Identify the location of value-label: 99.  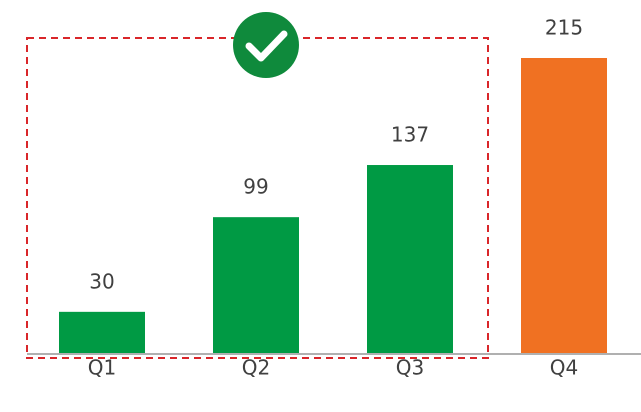
(255, 187).